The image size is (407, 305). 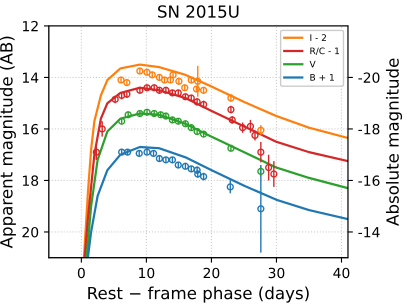 What do you see at coordinates (325, 51) in the screenshot?
I see `legend-label: R/C - 1` at bounding box center [325, 51].